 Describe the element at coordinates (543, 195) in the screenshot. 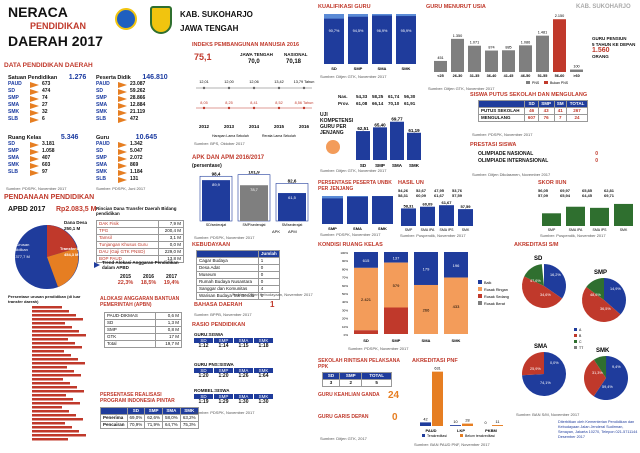

I see `num-cell: 57,09` at that location.